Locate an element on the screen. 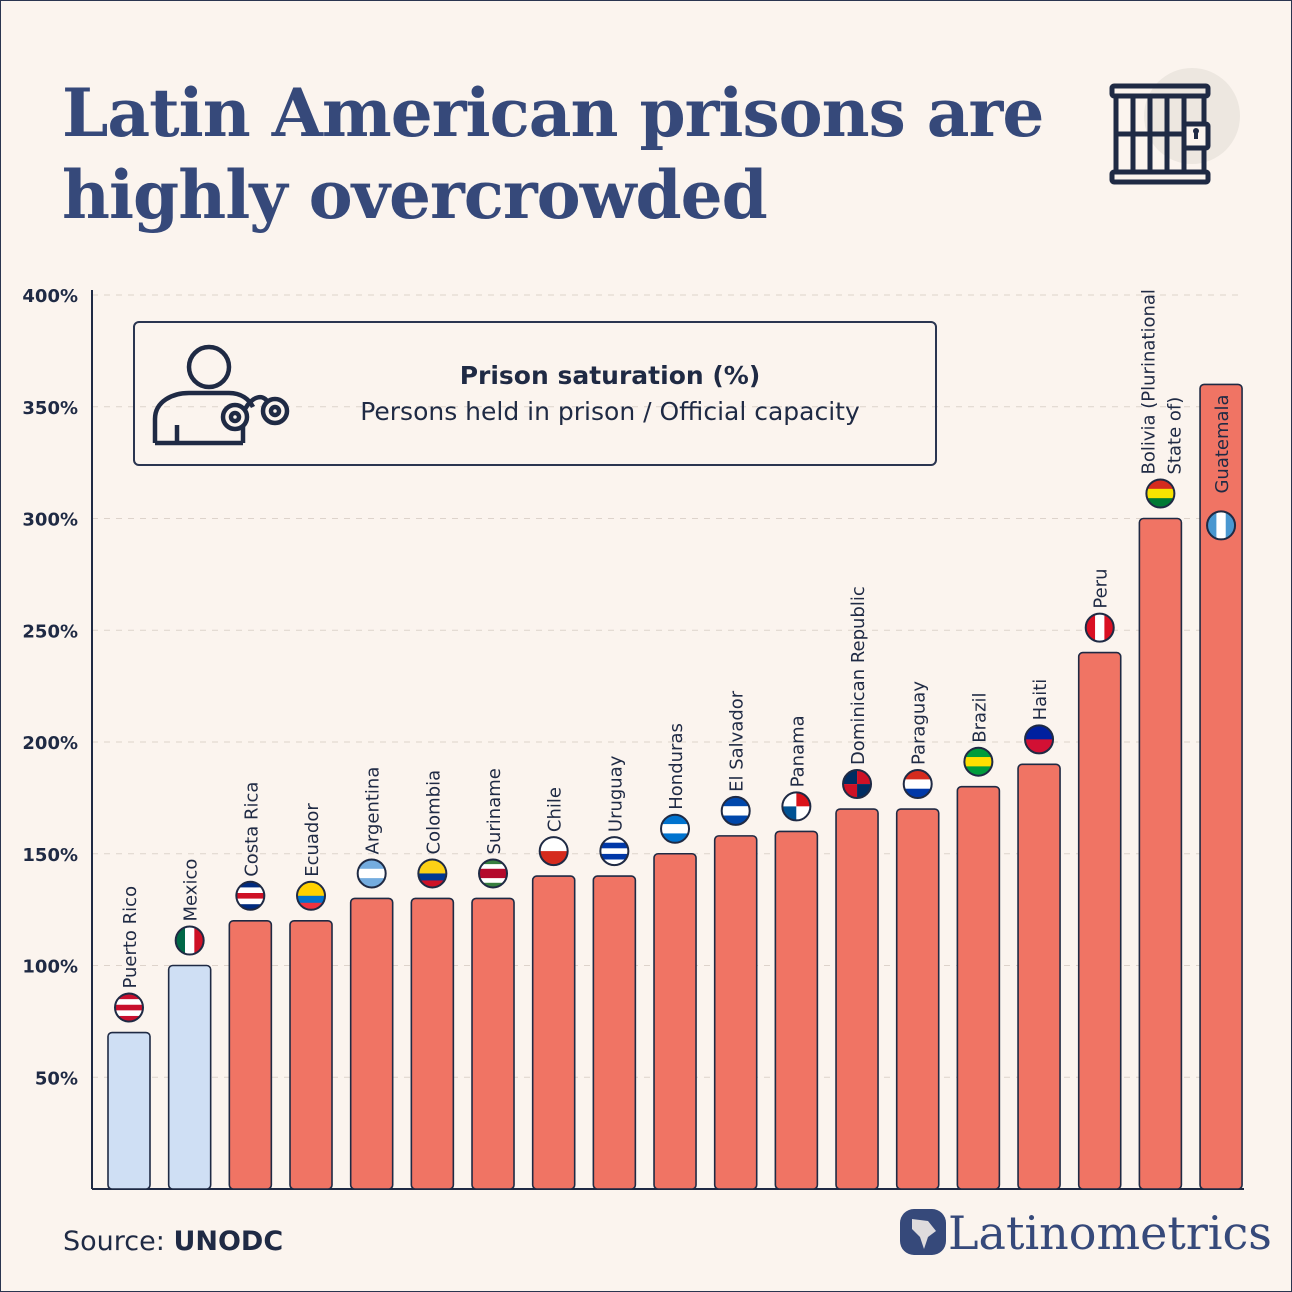 The height and width of the screenshot is (1292, 1292). category-label: Guatemala is located at coordinates (1222, 443).